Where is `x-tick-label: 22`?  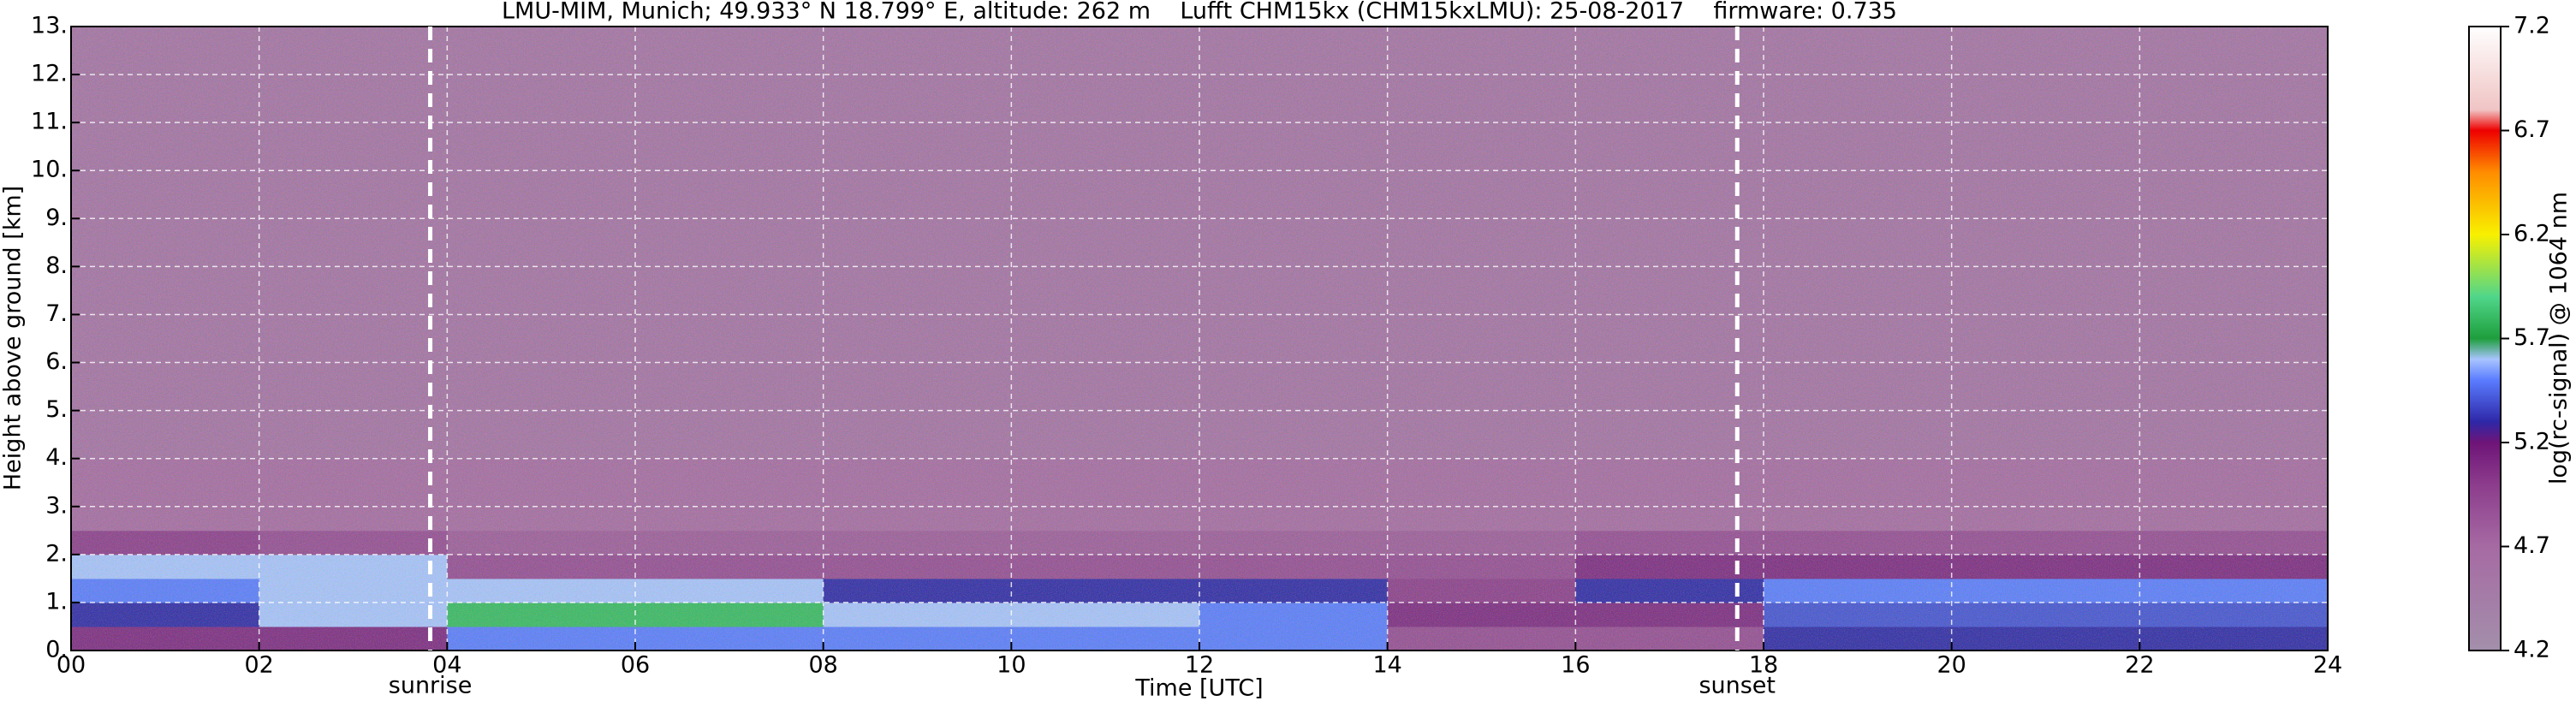
x-tick-label: 22 is located at coordinates (2139, 665).